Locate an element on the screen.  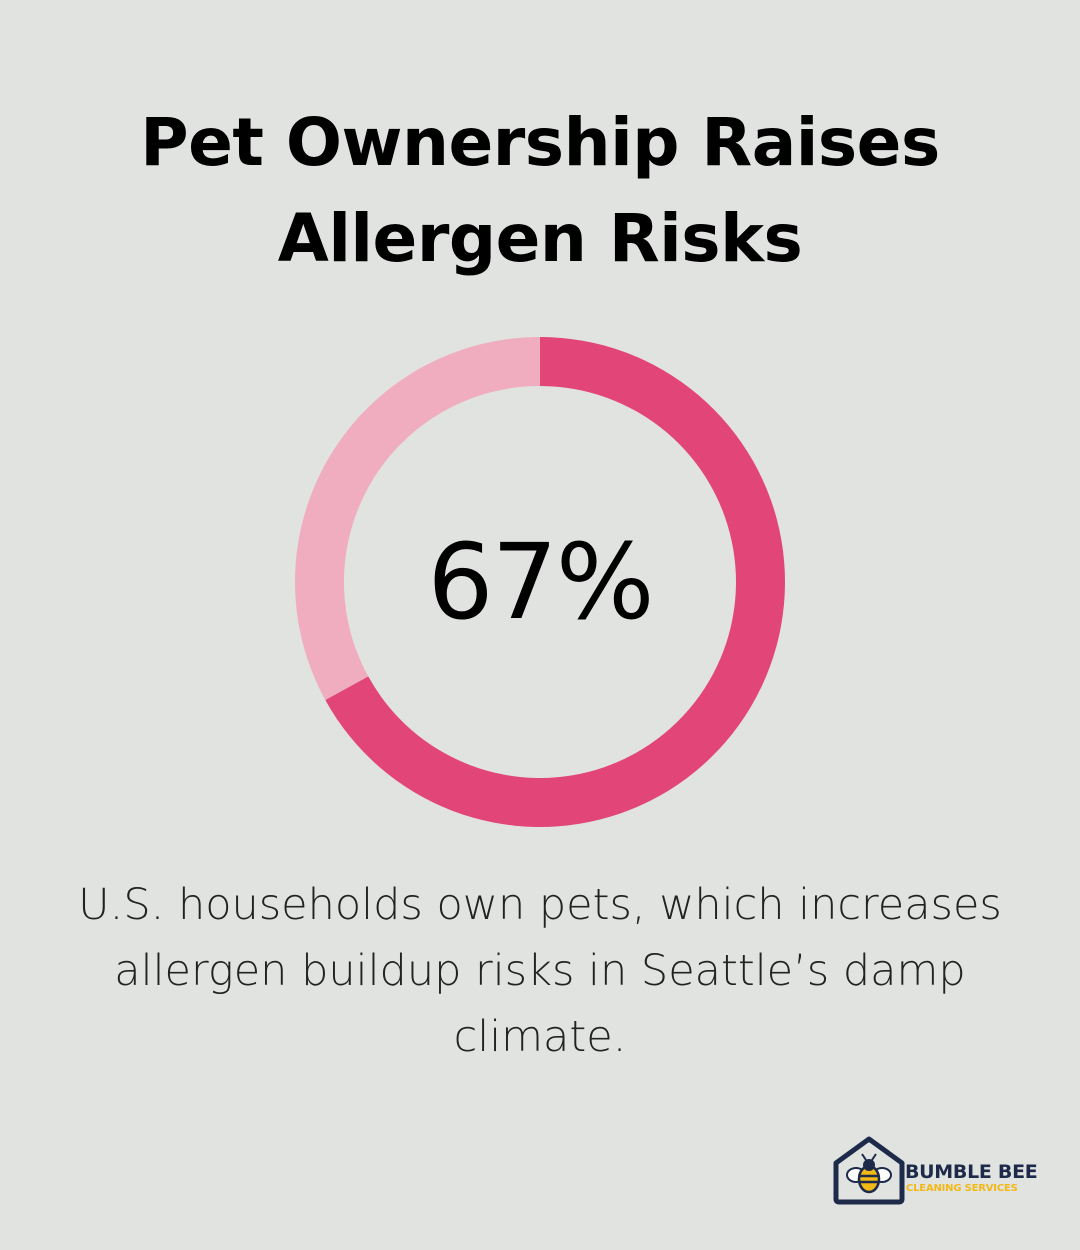
brand-logo: BUMBLE BEE CLEANING SERVICES is located at coordinates (942, 1170).